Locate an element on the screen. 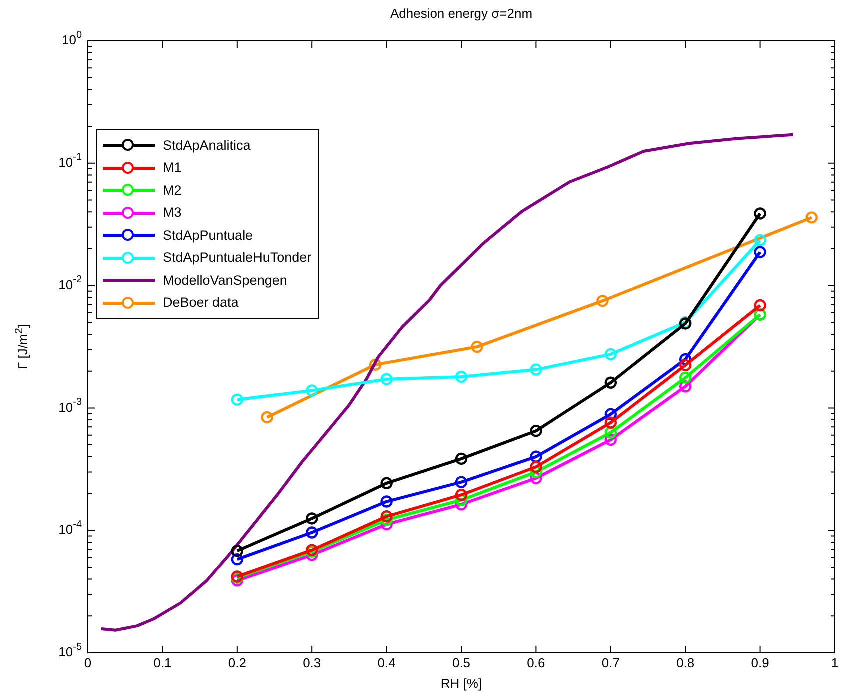  legend-label: StdApPuntualeHuTonder is located at coordinates (237, 258).